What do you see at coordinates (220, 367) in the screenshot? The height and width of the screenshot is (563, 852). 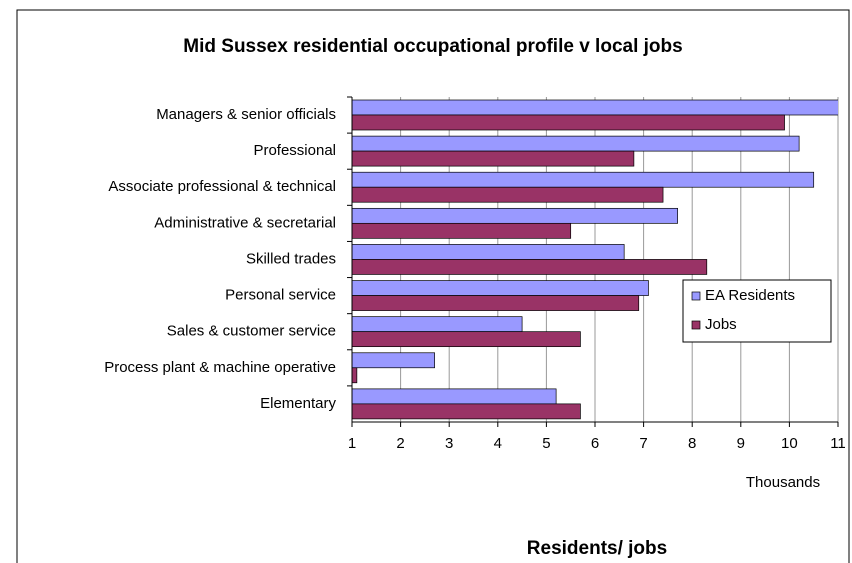 I see `y-tick-label: Process plant & machine operative` at bounding box center [220, 367].